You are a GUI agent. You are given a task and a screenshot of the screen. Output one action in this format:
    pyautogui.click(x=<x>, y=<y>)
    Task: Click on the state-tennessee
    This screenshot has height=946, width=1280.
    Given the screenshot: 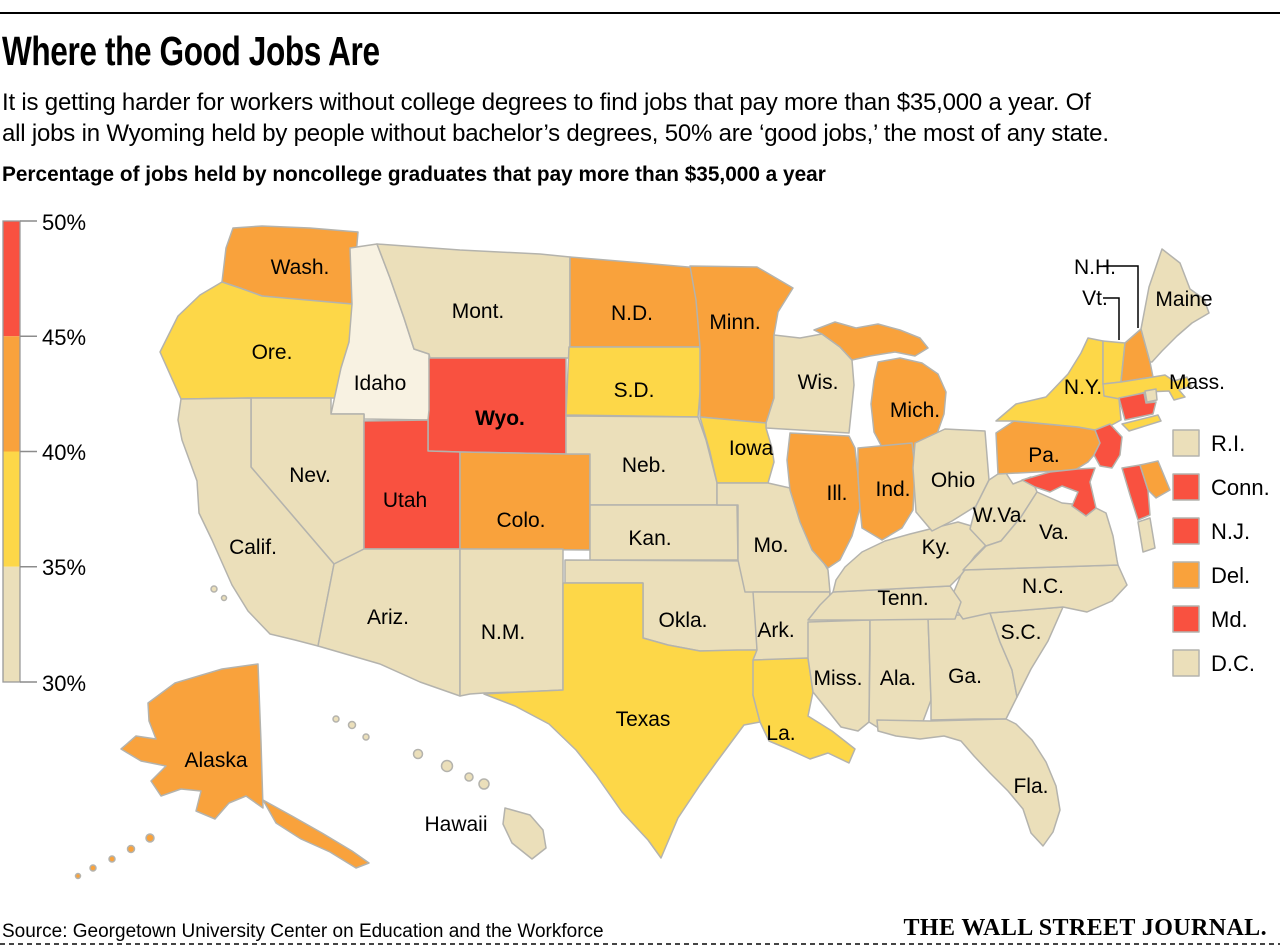 What is the action you would take?
    pyautogui.click(x=884, y=603)
    